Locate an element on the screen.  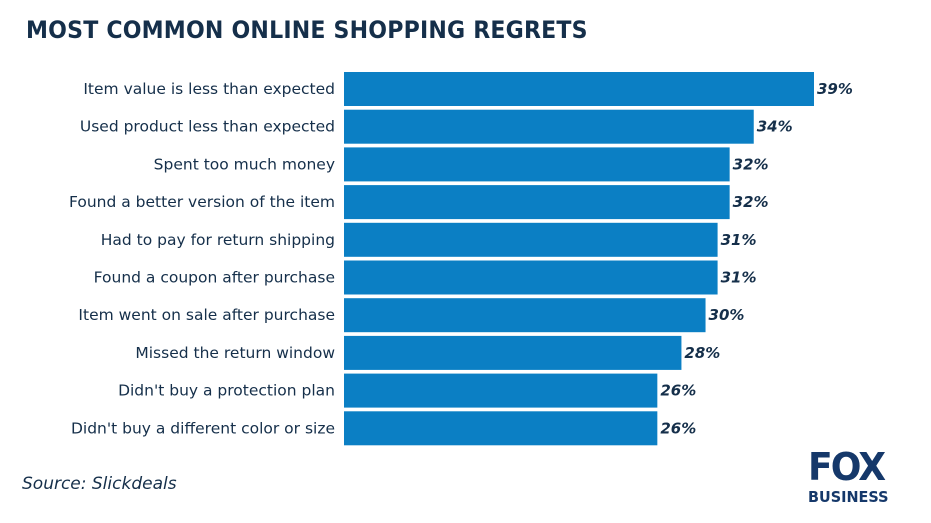
category-label: Didn't buy a protection plan is located at coordinates (226, 391).